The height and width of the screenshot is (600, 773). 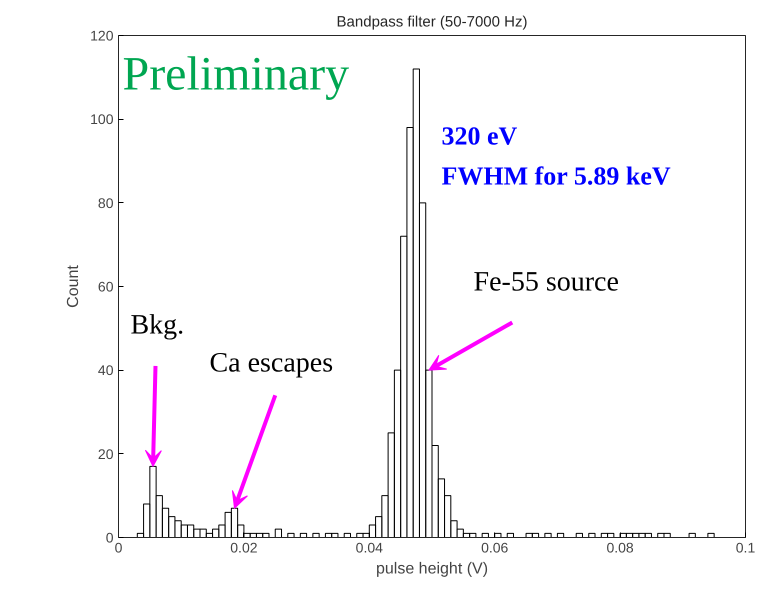 What do you see at coordinates (546, 282) in the screenshot?
I see `annotation: Fe-55 source` at bounding box center [546, 282].